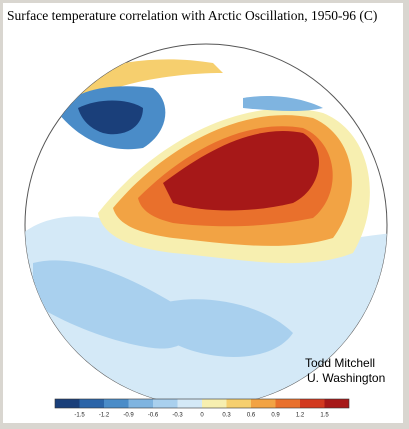  What do you see at coordinates (340, 363) in the screenshot?
I see `credit-line: Todd Mitchell` at bounding box center [340, 363].